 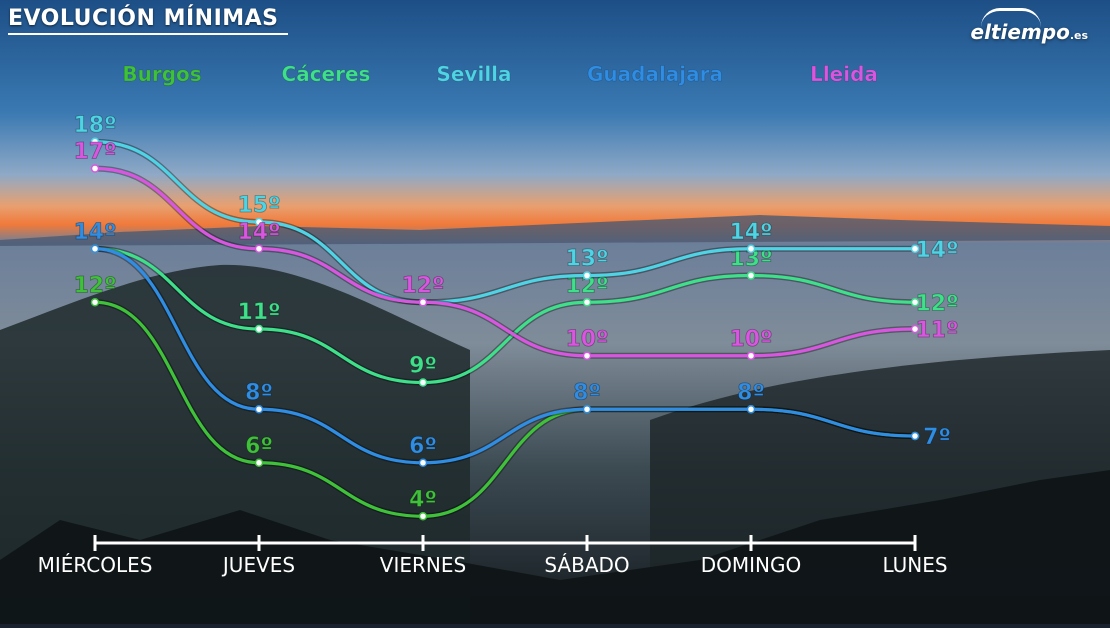 I want to click on x-axis: MIÉRCOLES JUEVES VIERNES SÁBADO DOMINGO LUNES, so click(x=493, y=556).